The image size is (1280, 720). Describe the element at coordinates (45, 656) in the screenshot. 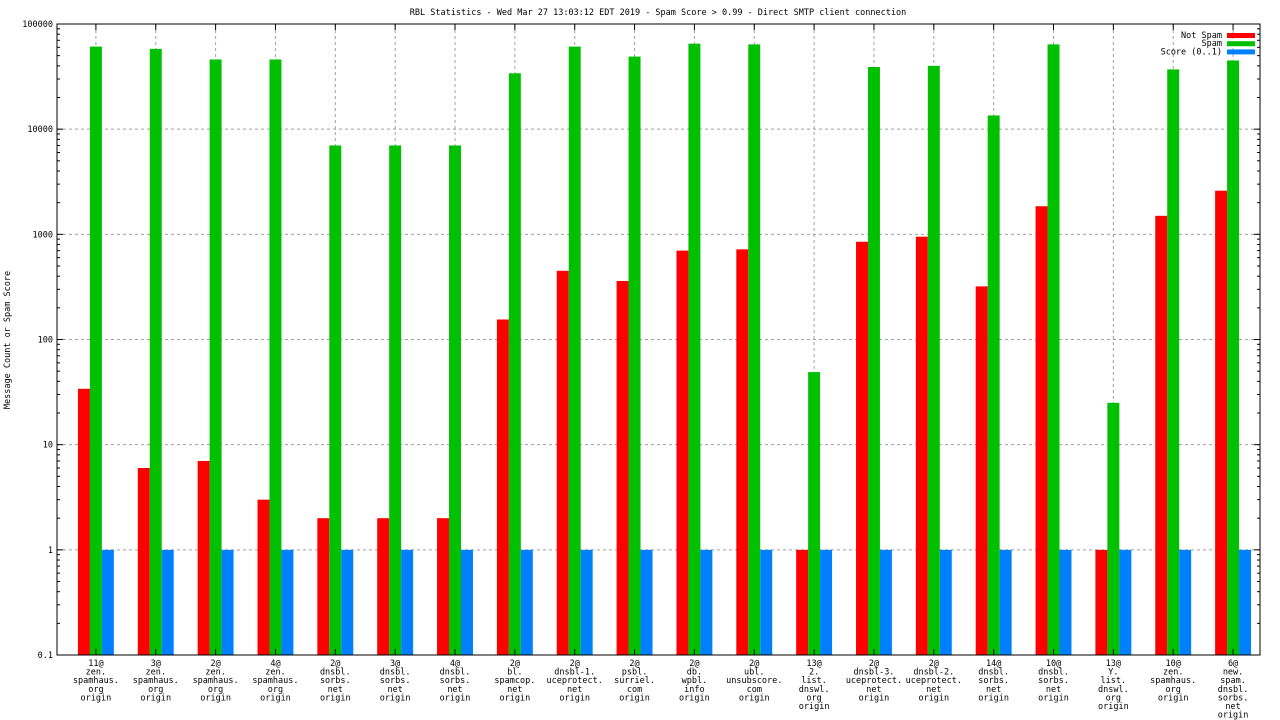

I see `y-tick-label: 0.1` at that location.